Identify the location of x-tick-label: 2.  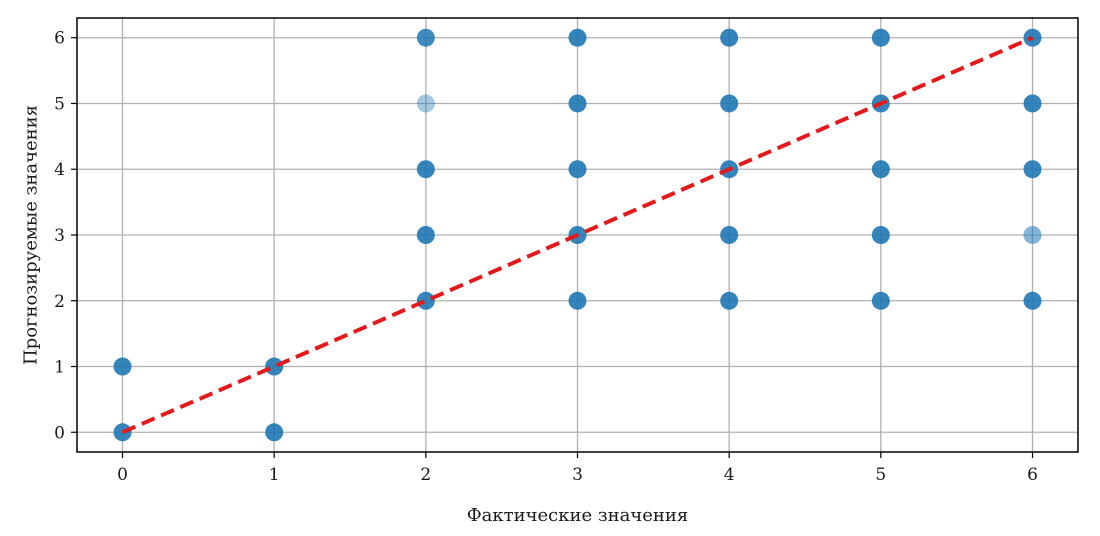
(425, 475).